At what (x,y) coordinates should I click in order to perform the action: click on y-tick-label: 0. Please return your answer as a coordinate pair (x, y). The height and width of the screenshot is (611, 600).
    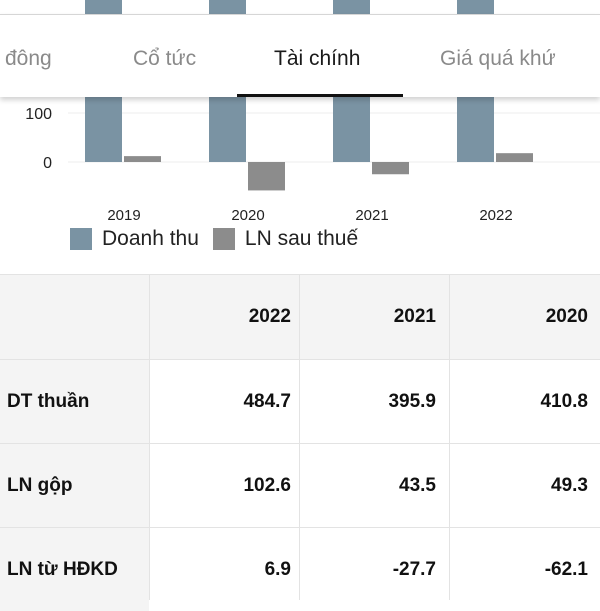
    Looking at the image, I should click on (47, 163).